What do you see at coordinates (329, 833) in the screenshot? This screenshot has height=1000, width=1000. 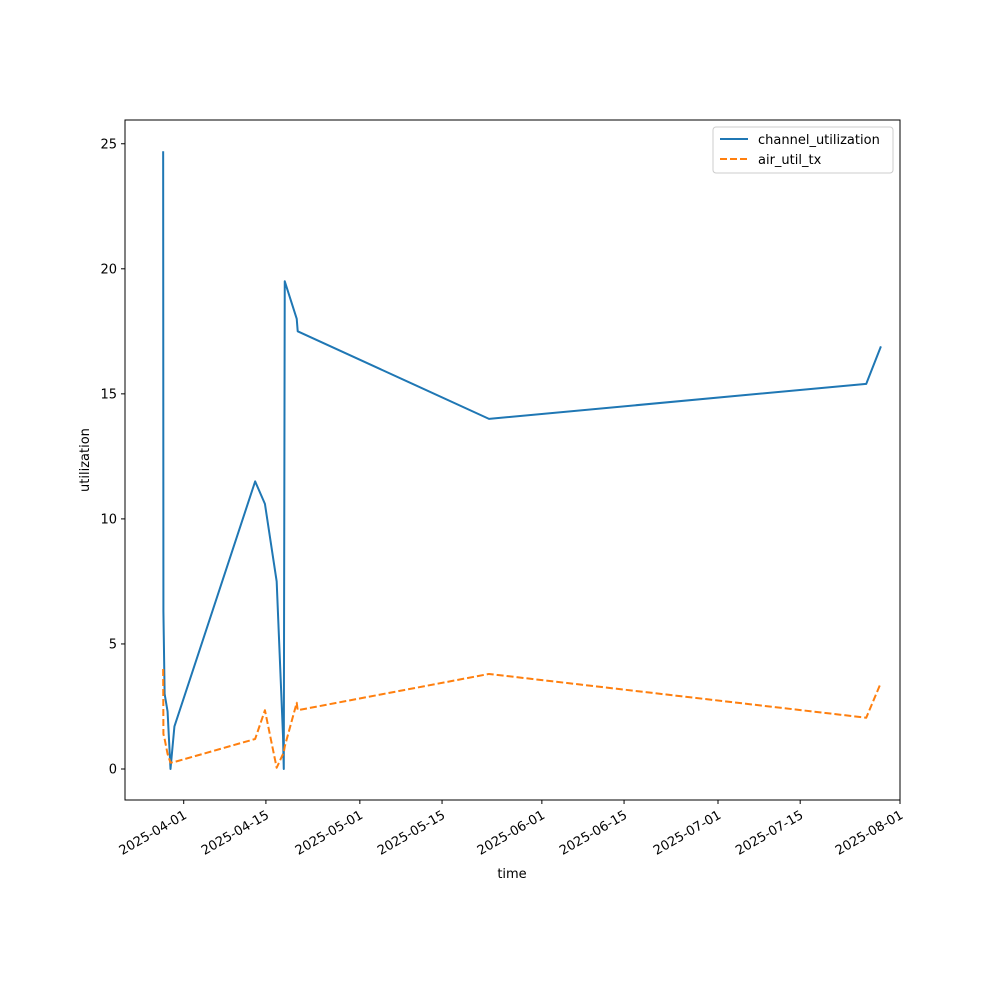 I see `x-tick-label: 2025-05-01` at bounding box center [329, 833].